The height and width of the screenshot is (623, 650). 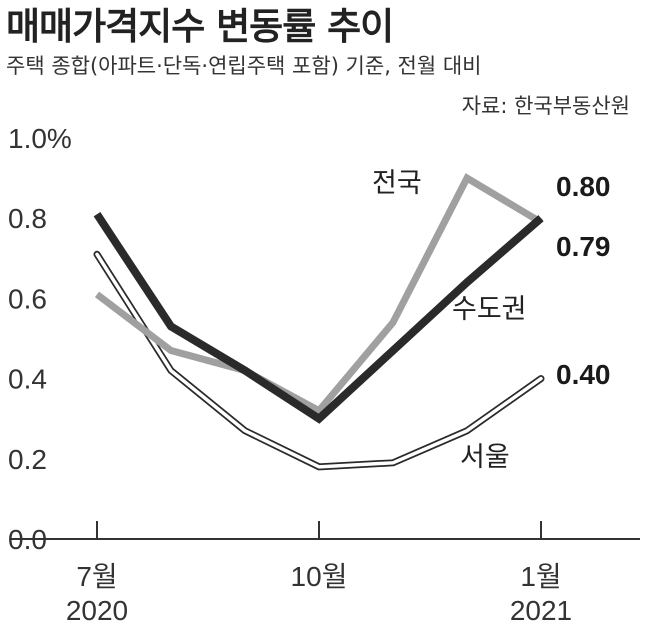 What do you see at coordinates (489, 309) in the screenshot?
I see `series-name-label: 수도권` at bounding box center [489, 309].